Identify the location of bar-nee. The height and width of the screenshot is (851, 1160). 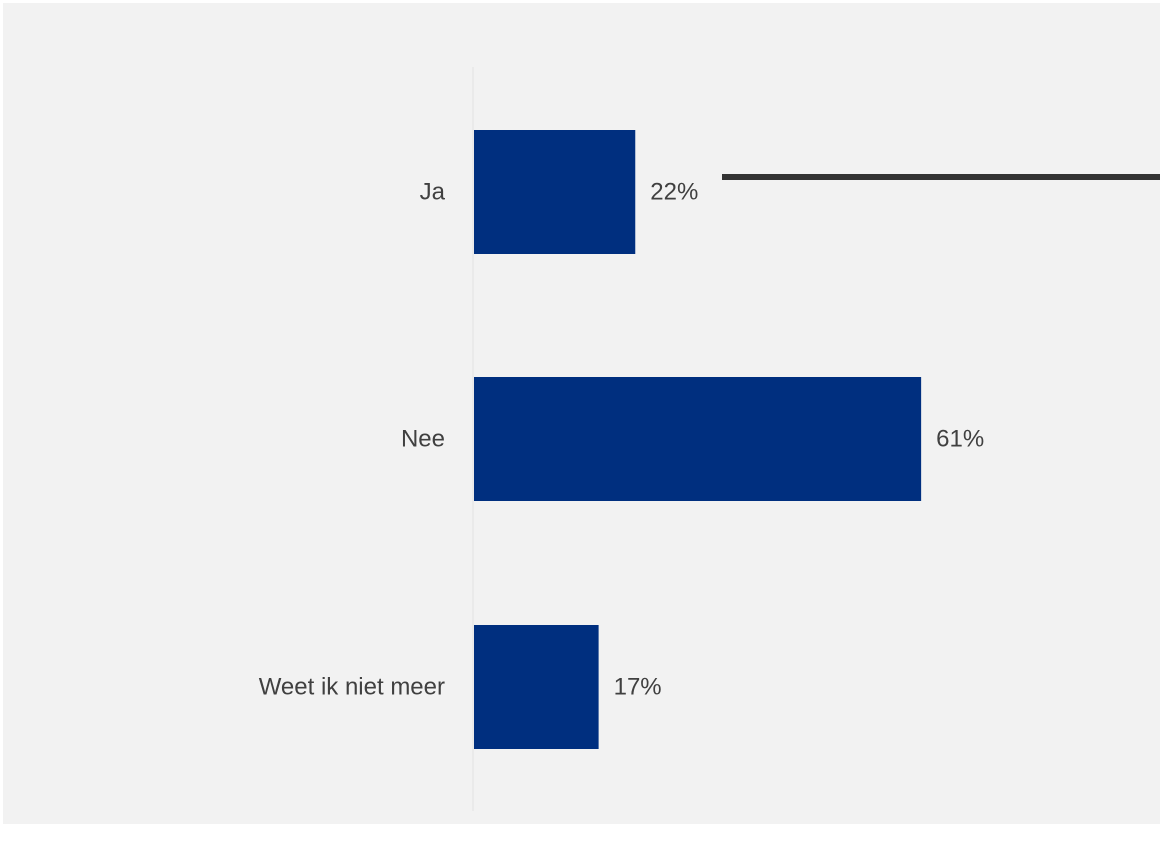
(698, 439).